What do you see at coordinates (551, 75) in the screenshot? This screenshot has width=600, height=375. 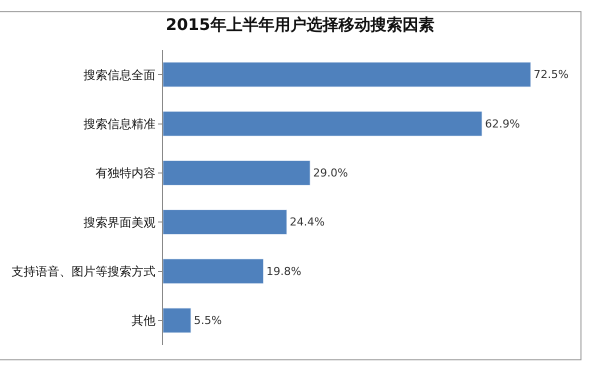 I see `data-label: 72.5%` at bounding box center [551, 75].